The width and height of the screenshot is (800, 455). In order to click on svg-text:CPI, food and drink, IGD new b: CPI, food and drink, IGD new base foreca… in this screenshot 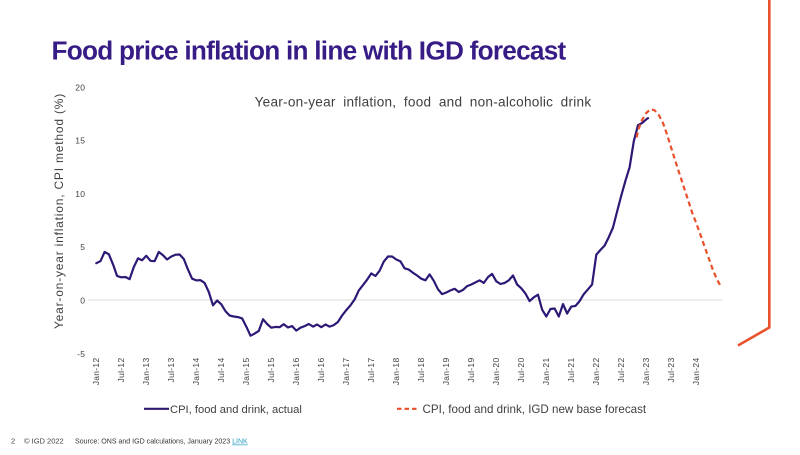, I will do `click(535, 409)`.